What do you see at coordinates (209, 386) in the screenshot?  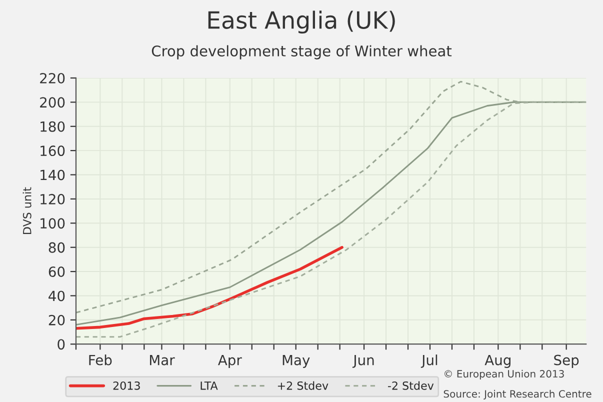 I see `legend-label: LTA` at bounding box center [209, 386].